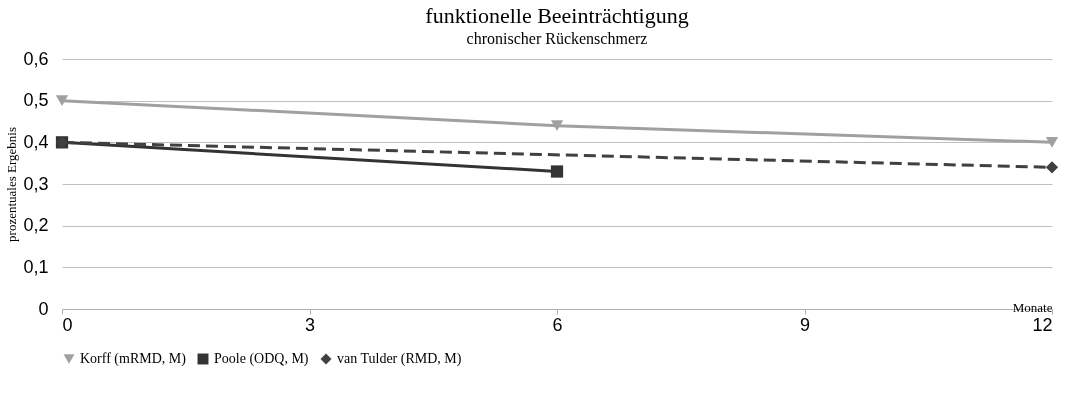 Image resolution: width=1077 pixels, height=400 pixels. Describe the element at coordinates (36, 183) in the screenshot. I see `y-tick-label: 0,3` at that location.